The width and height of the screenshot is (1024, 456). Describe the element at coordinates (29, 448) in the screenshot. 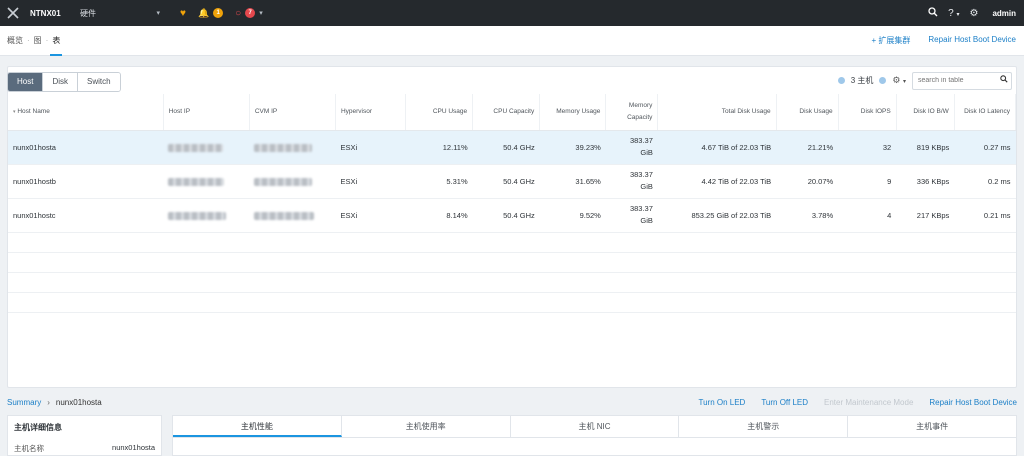

I see `host-name-label: 主机名称` at that location.